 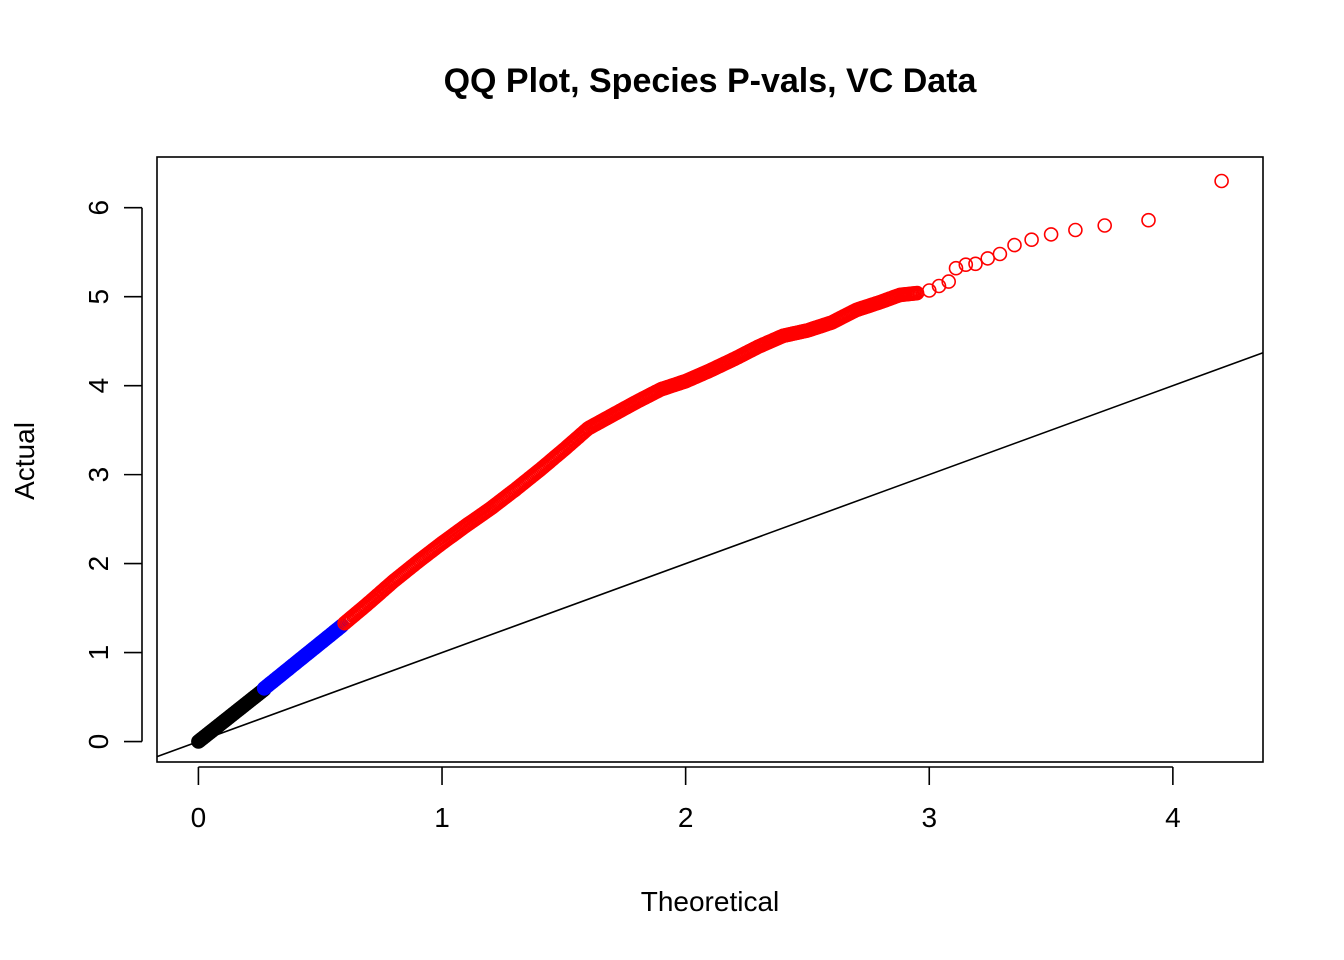 What do you see at coordinates (98, 297) in the screenshot?
I see `y-tick-label: 5` at bounding box center [98, 297].